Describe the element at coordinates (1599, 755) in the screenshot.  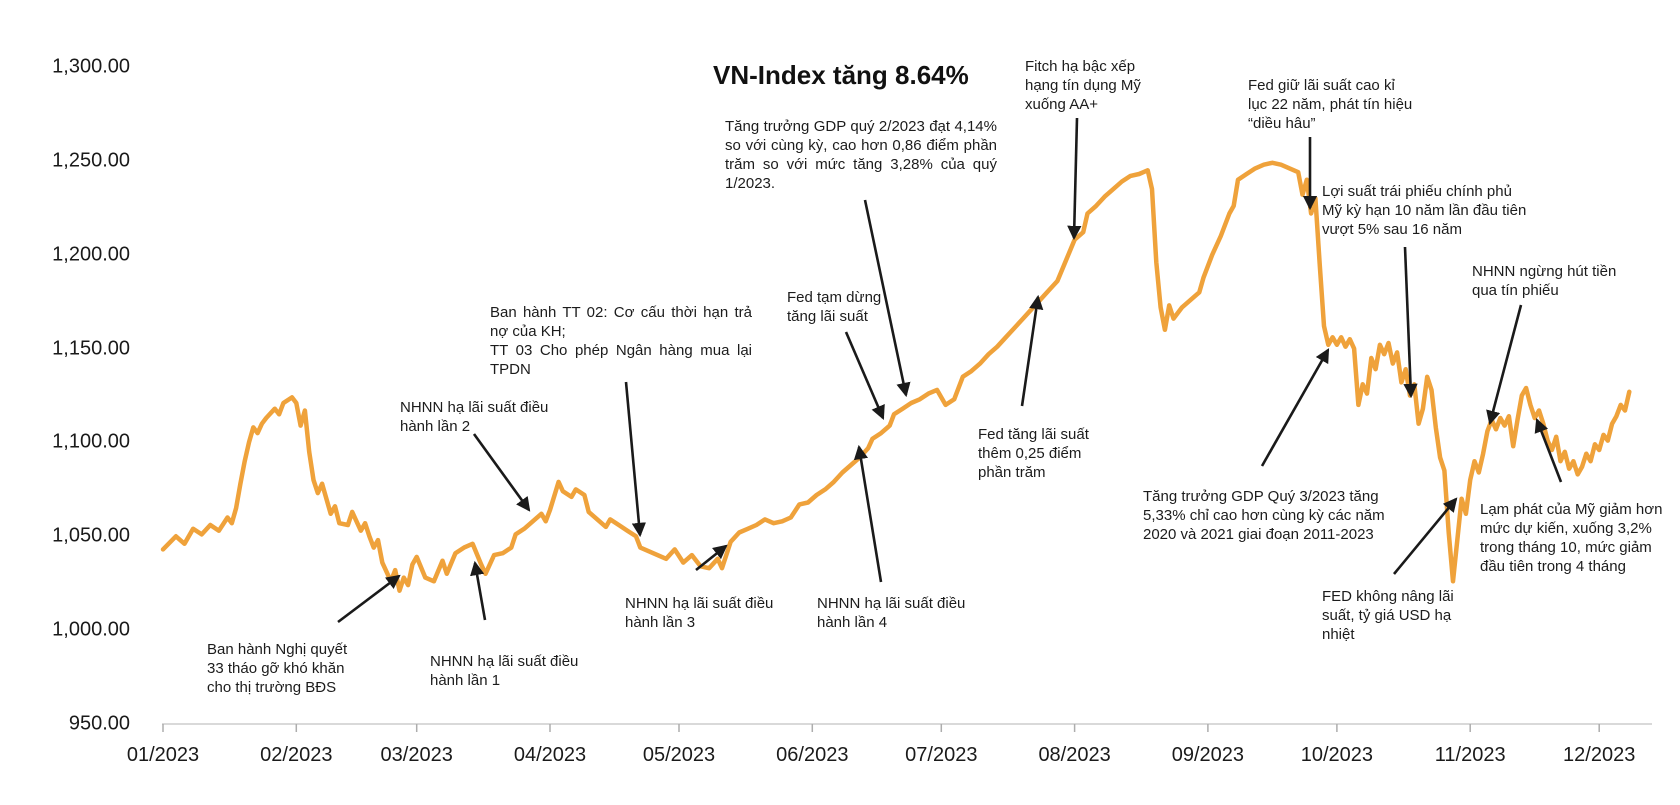
I see `x-axis-tick-label: 12/2023` at that location.